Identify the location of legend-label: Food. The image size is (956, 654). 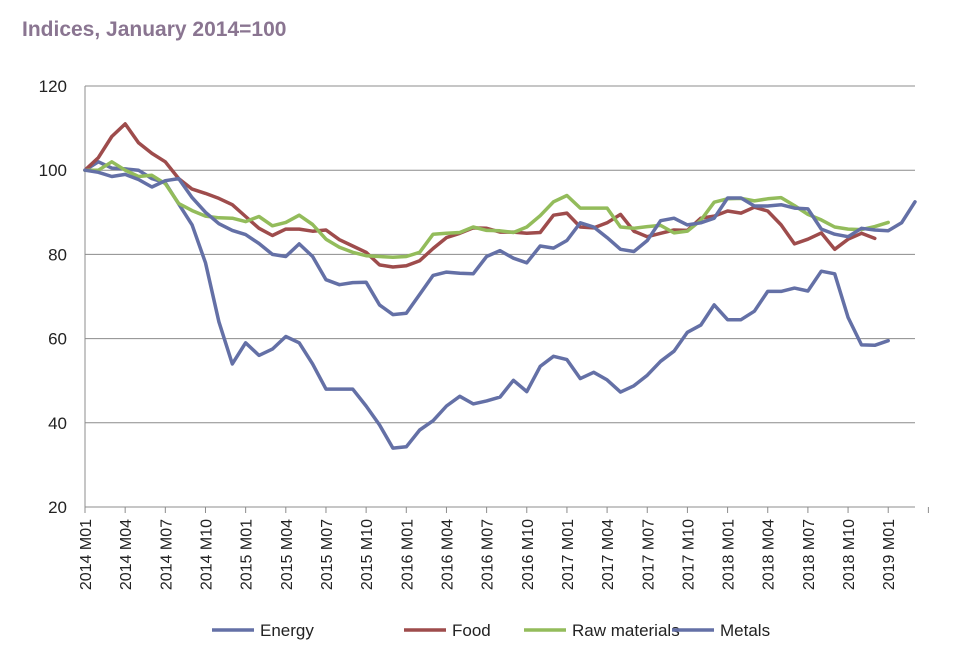
(471, 630).